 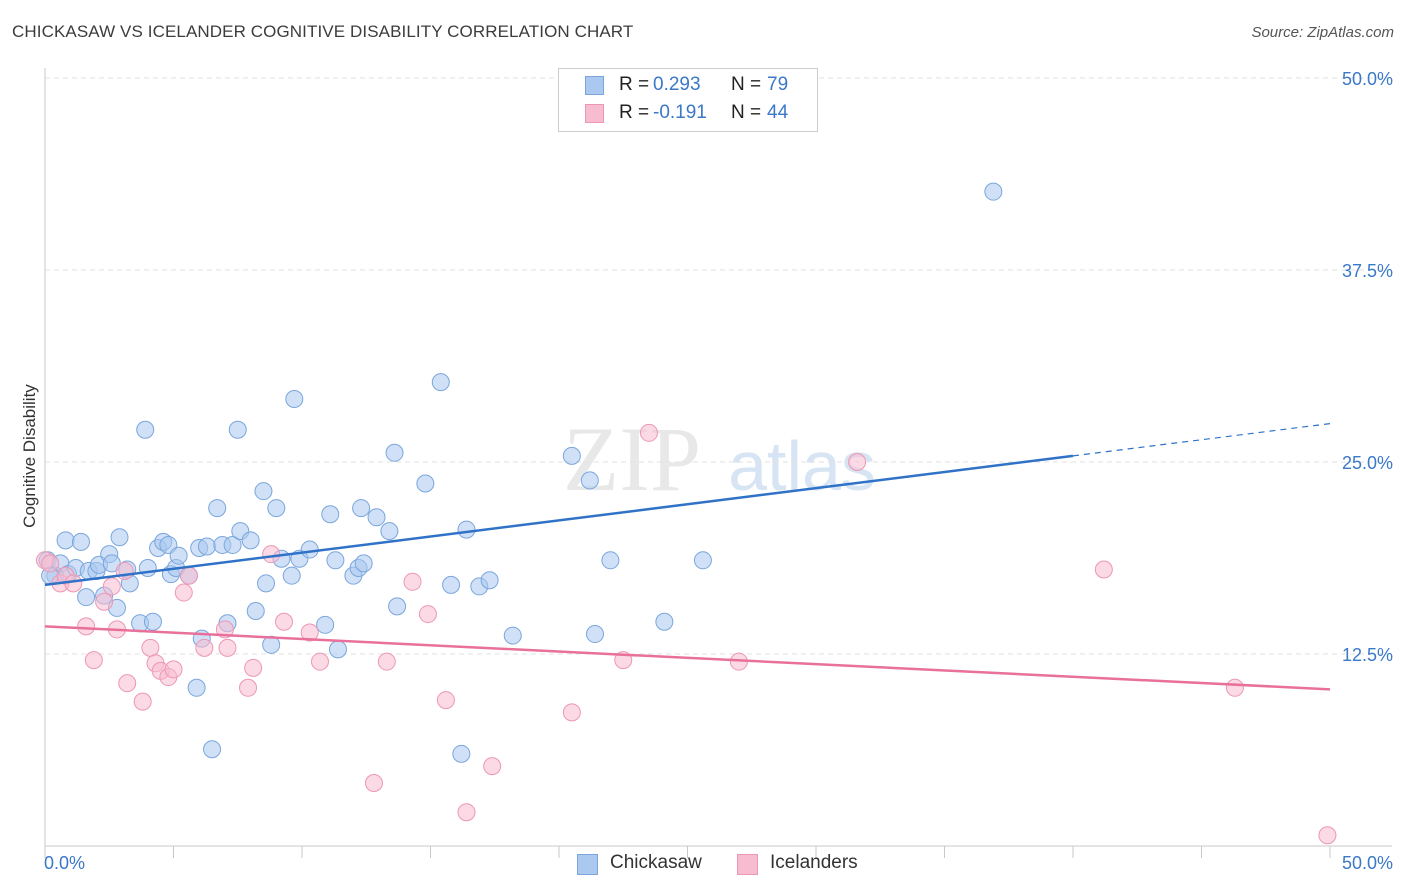 I want to click on y-tick-label: 37.5%, so click(x=1367, y=271).